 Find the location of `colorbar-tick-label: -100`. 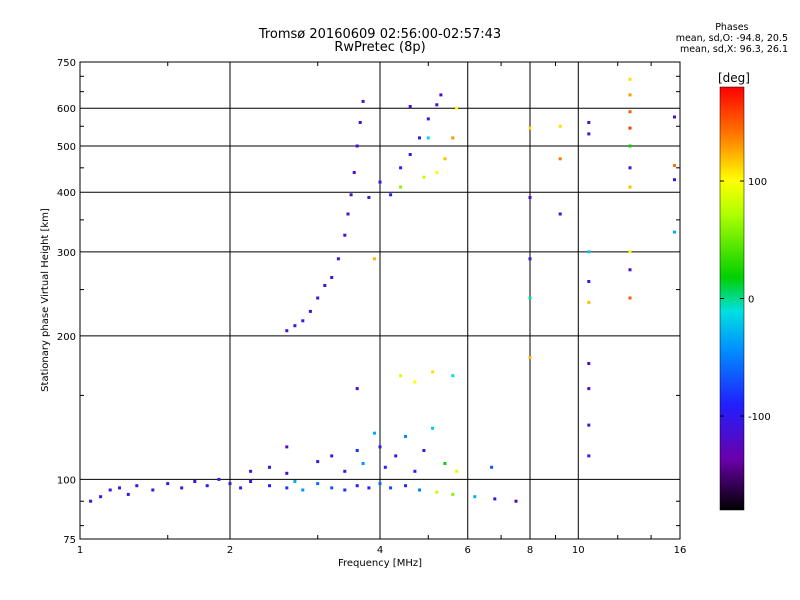

colorbar-tick-label: -100 is located at coordinates (759, 417).